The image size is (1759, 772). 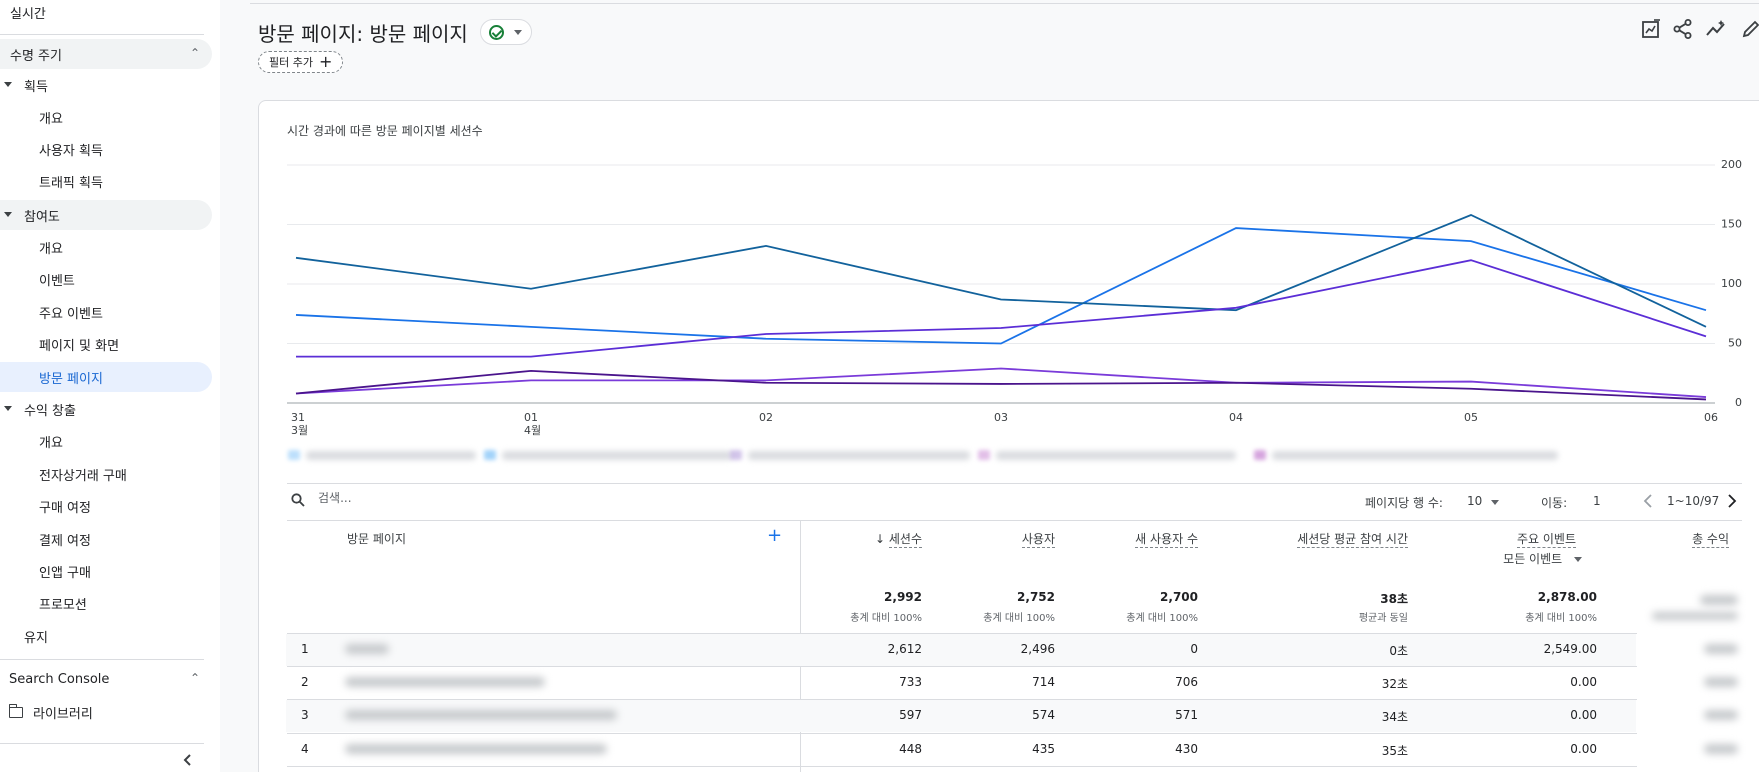 I want to click on x-tick-sublabel: 3월, so click(x=299, y=430).